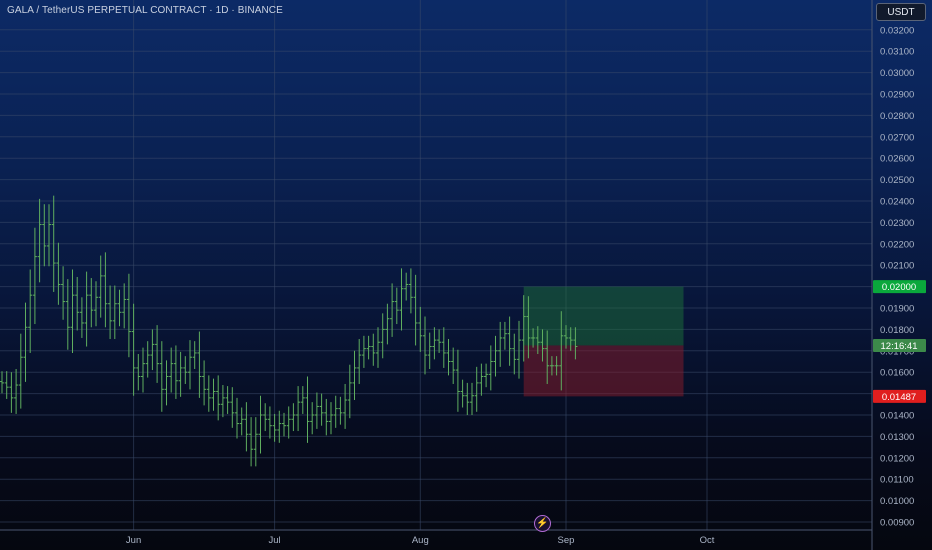 Image resolution: width=932 pixels, height=550 pixels. What do you see at coordinates (897, 73) in the screenshot?
I see `price-tick-label: 0.03000` at bounding box center [897, 73].